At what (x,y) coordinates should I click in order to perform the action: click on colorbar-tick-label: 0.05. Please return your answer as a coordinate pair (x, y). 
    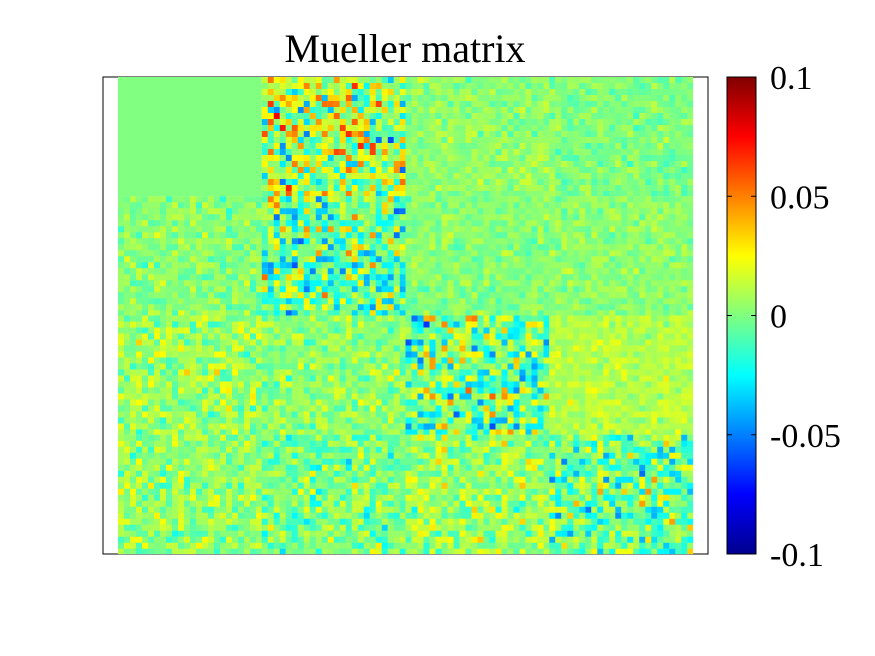
    Looking at the image, I should click on (800, 197).